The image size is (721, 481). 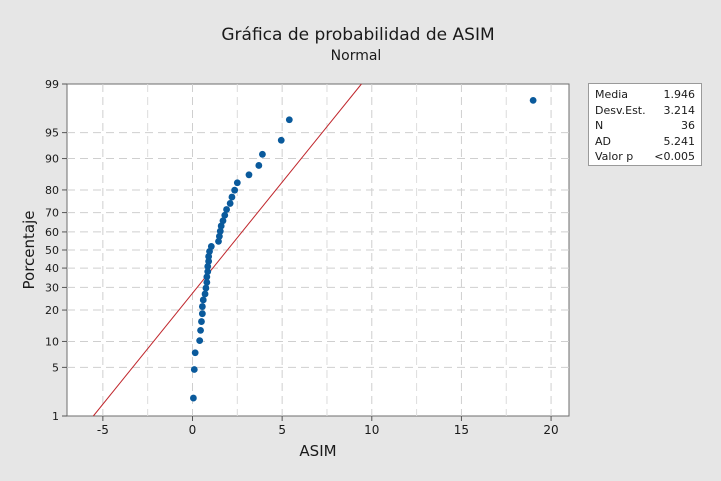 I want to click on chart-subtitle: Normal, so click(x=356, y=56).